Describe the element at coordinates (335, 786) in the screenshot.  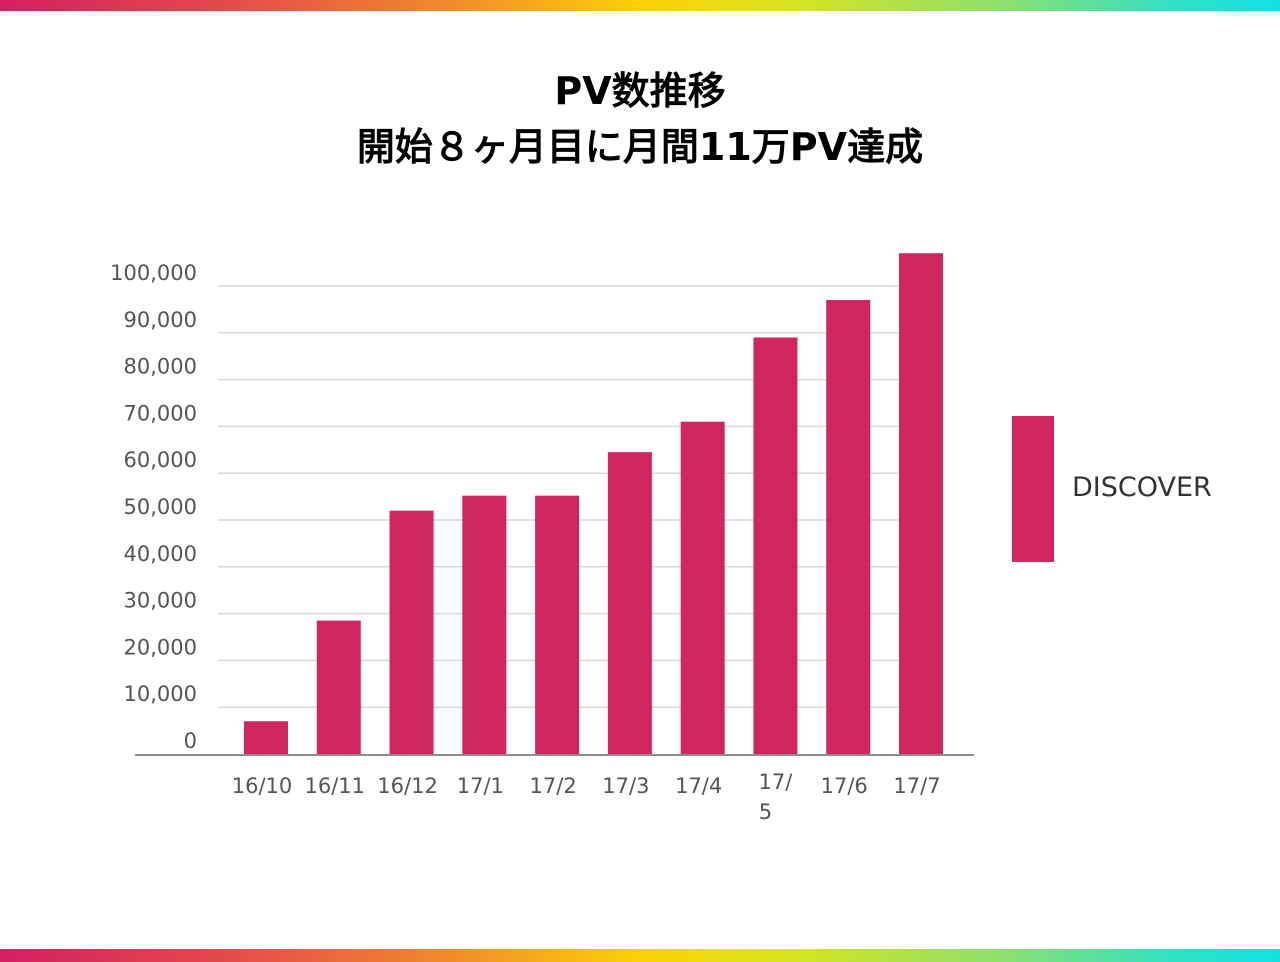
I see `x-tick-label: 16/11` at that location.